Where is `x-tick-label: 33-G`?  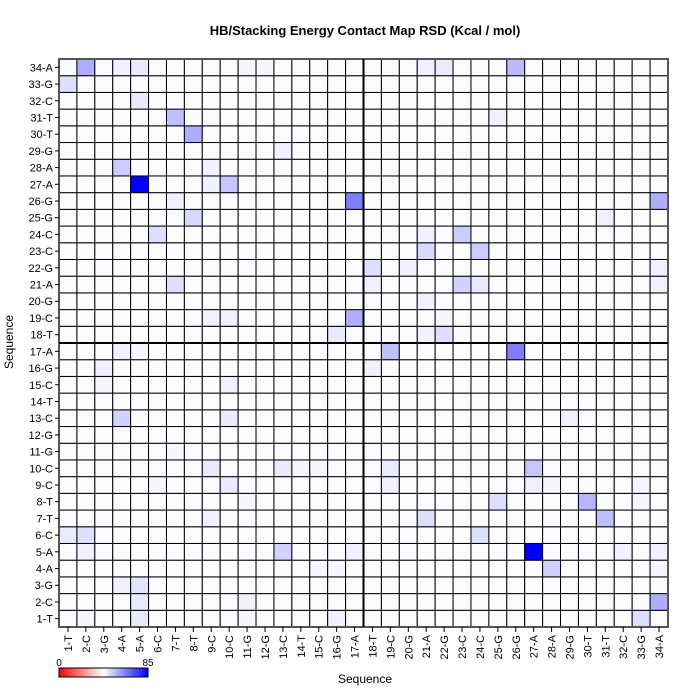 x-tick-label: 33-G is located at coordinates (642, 647).